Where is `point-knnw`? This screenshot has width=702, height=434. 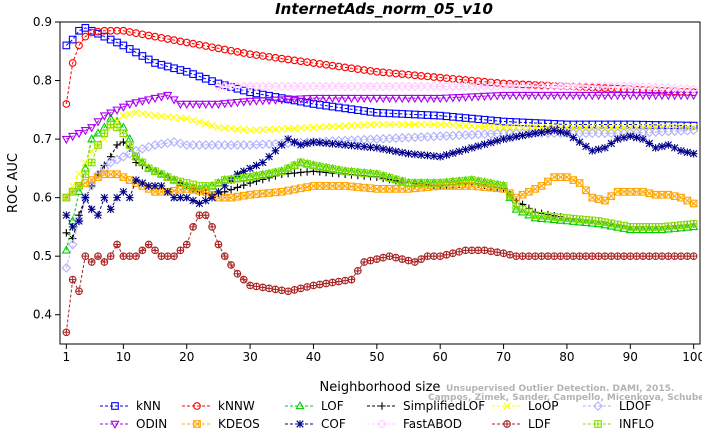 point-knnw is located at coordinates (79, 45).